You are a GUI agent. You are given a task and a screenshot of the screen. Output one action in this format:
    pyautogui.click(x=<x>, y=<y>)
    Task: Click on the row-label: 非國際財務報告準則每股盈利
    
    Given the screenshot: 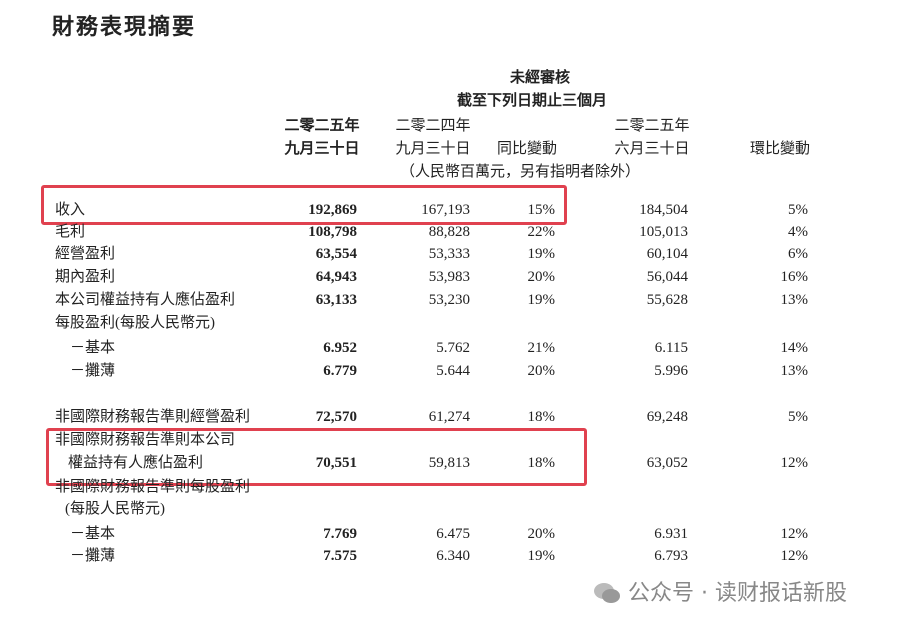 What is the action you would take?
    pyautogui.click(x=153, y=487)
    